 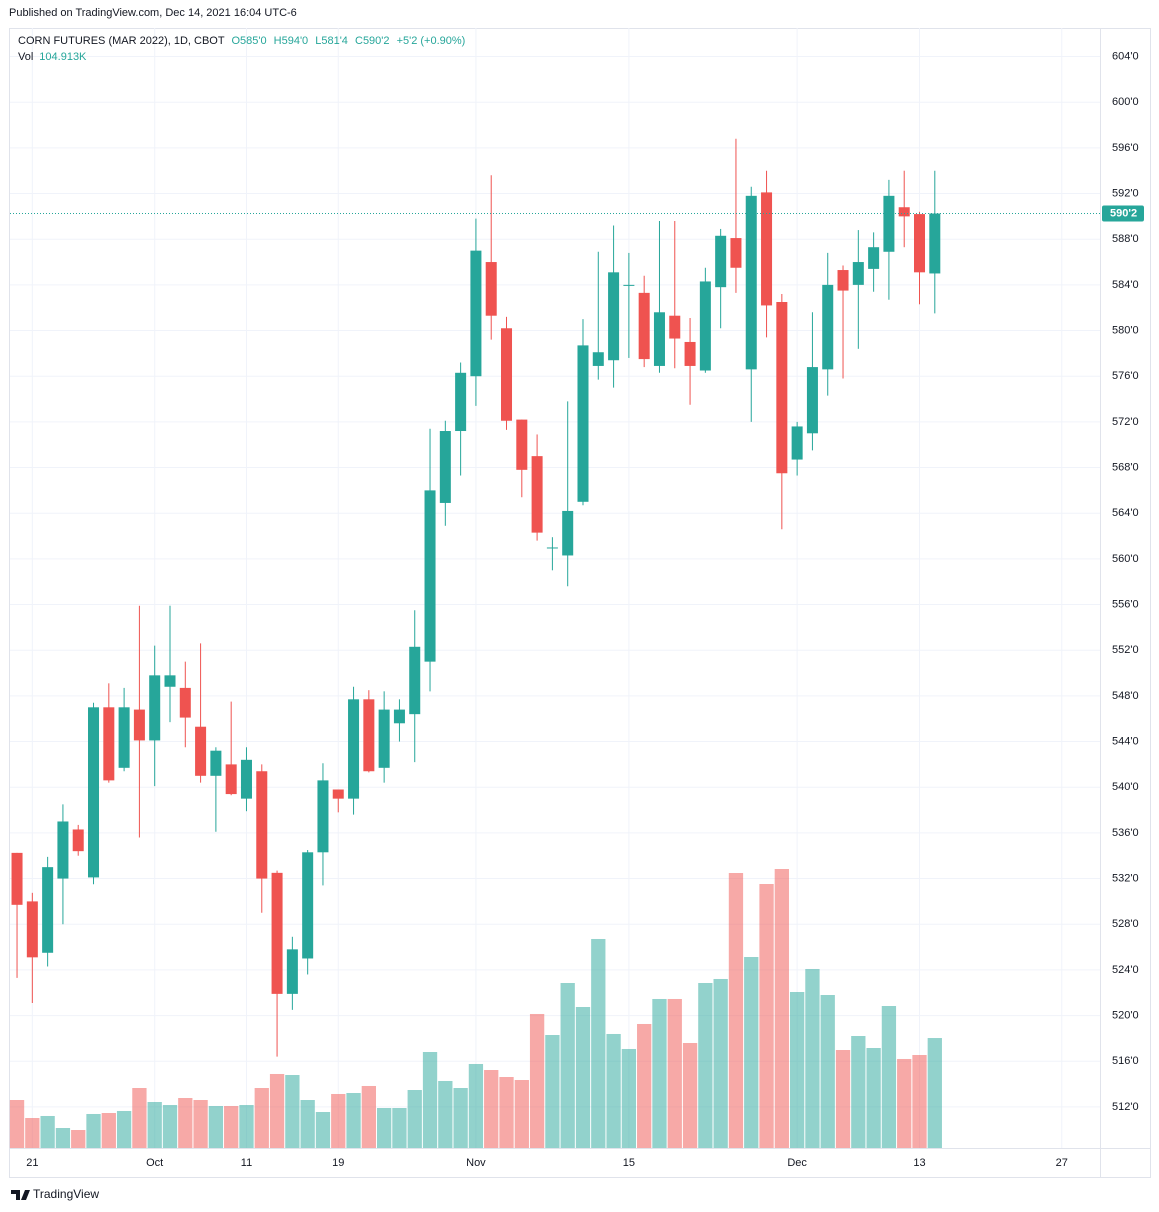 What do you see at coordinates (32, 1163) in the screenshot?
I see `x-tick-label: 21` at bounding box center [32, 1163].